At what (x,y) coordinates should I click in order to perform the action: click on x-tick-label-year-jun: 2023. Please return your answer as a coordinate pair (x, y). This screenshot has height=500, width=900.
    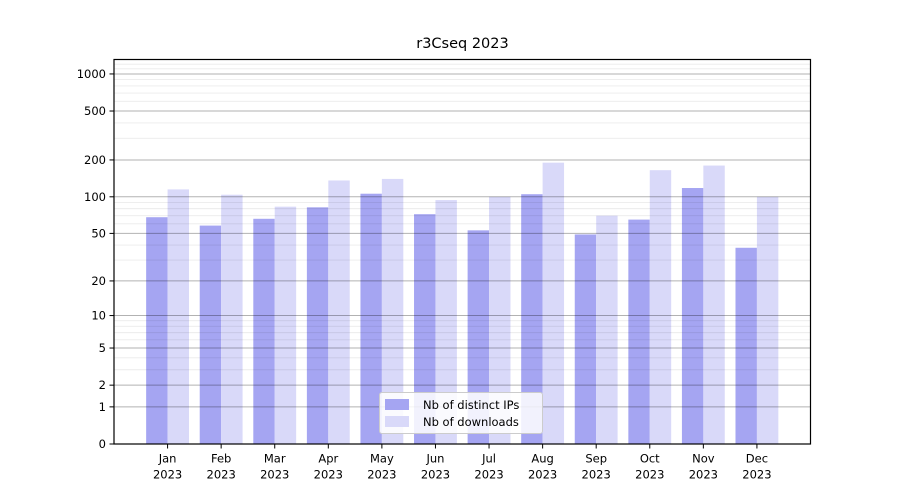
    Looking at the image, I should click on (435, 475).